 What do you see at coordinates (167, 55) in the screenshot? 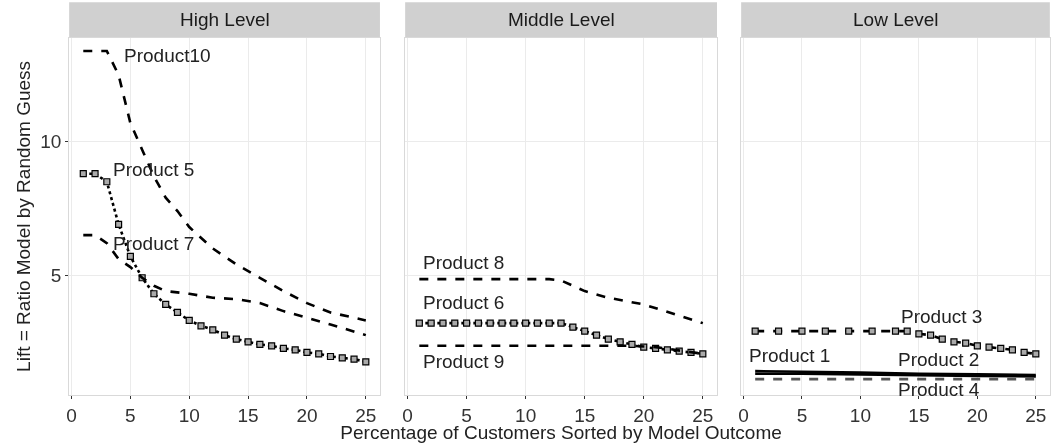
I see `series-label: Product10` at bounding box center [167, 55].